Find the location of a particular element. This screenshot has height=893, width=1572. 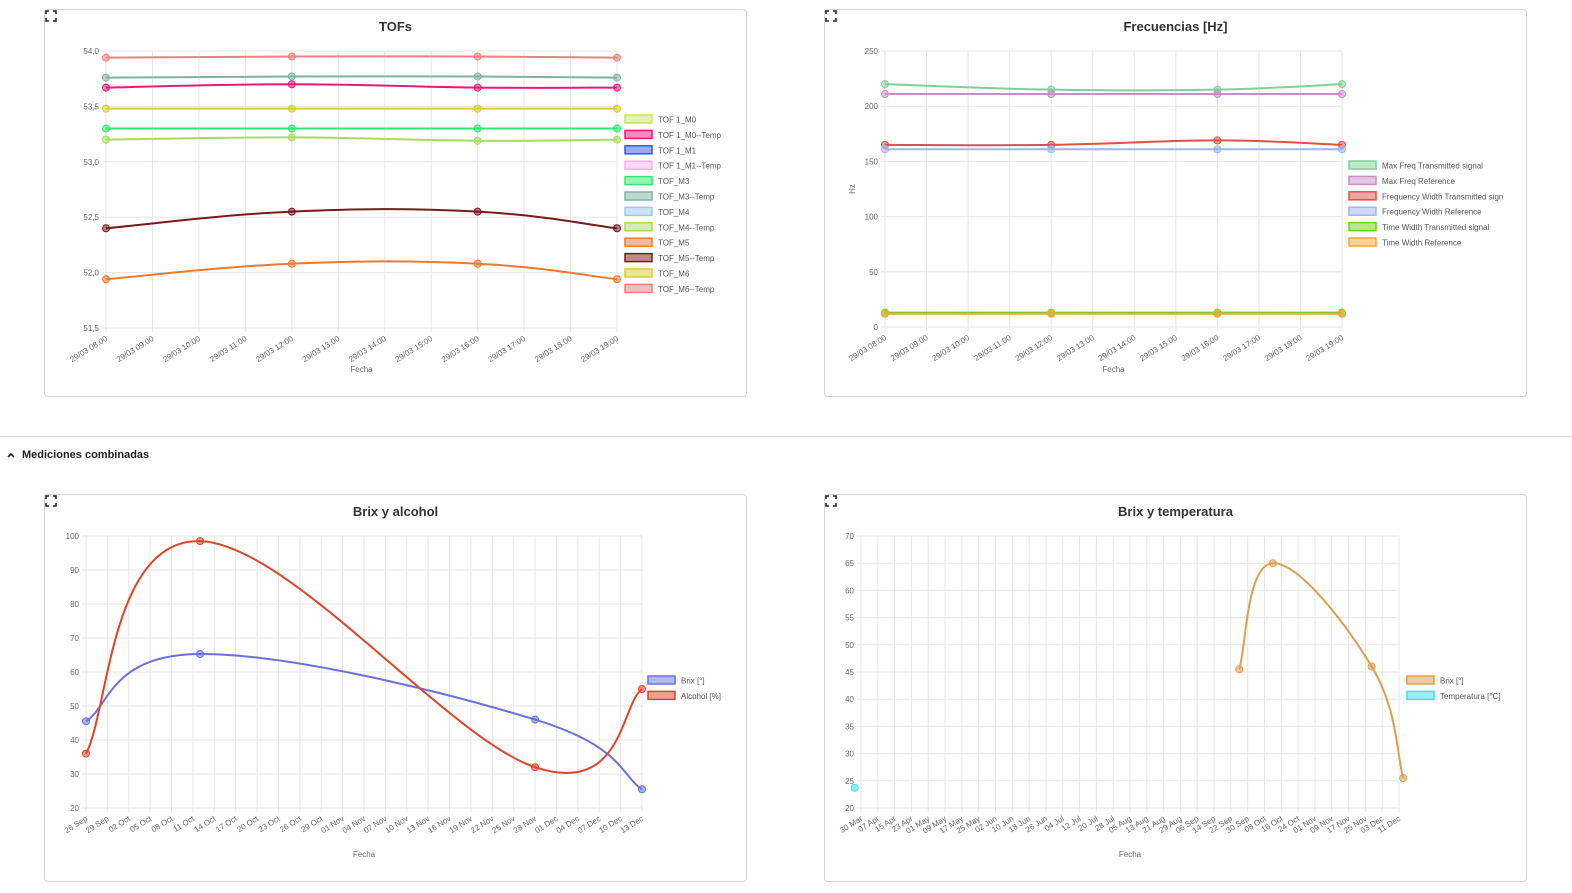

legend-label: TOF_M6 is located at coordinates (674, 274).